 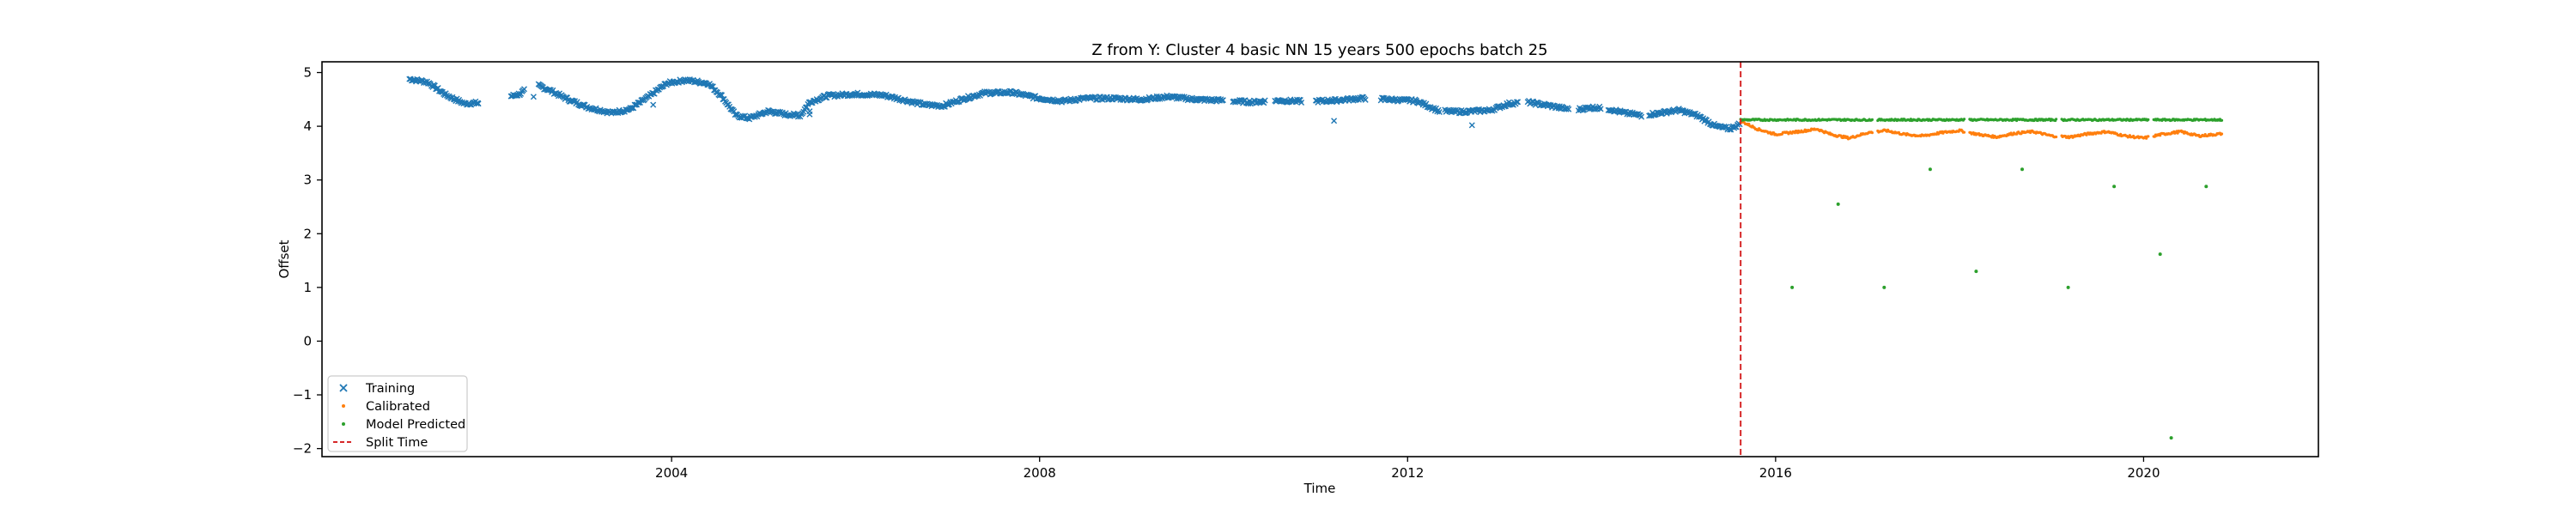 I want to click on x-tick-label: 2012, so click(x=1407, y=473).